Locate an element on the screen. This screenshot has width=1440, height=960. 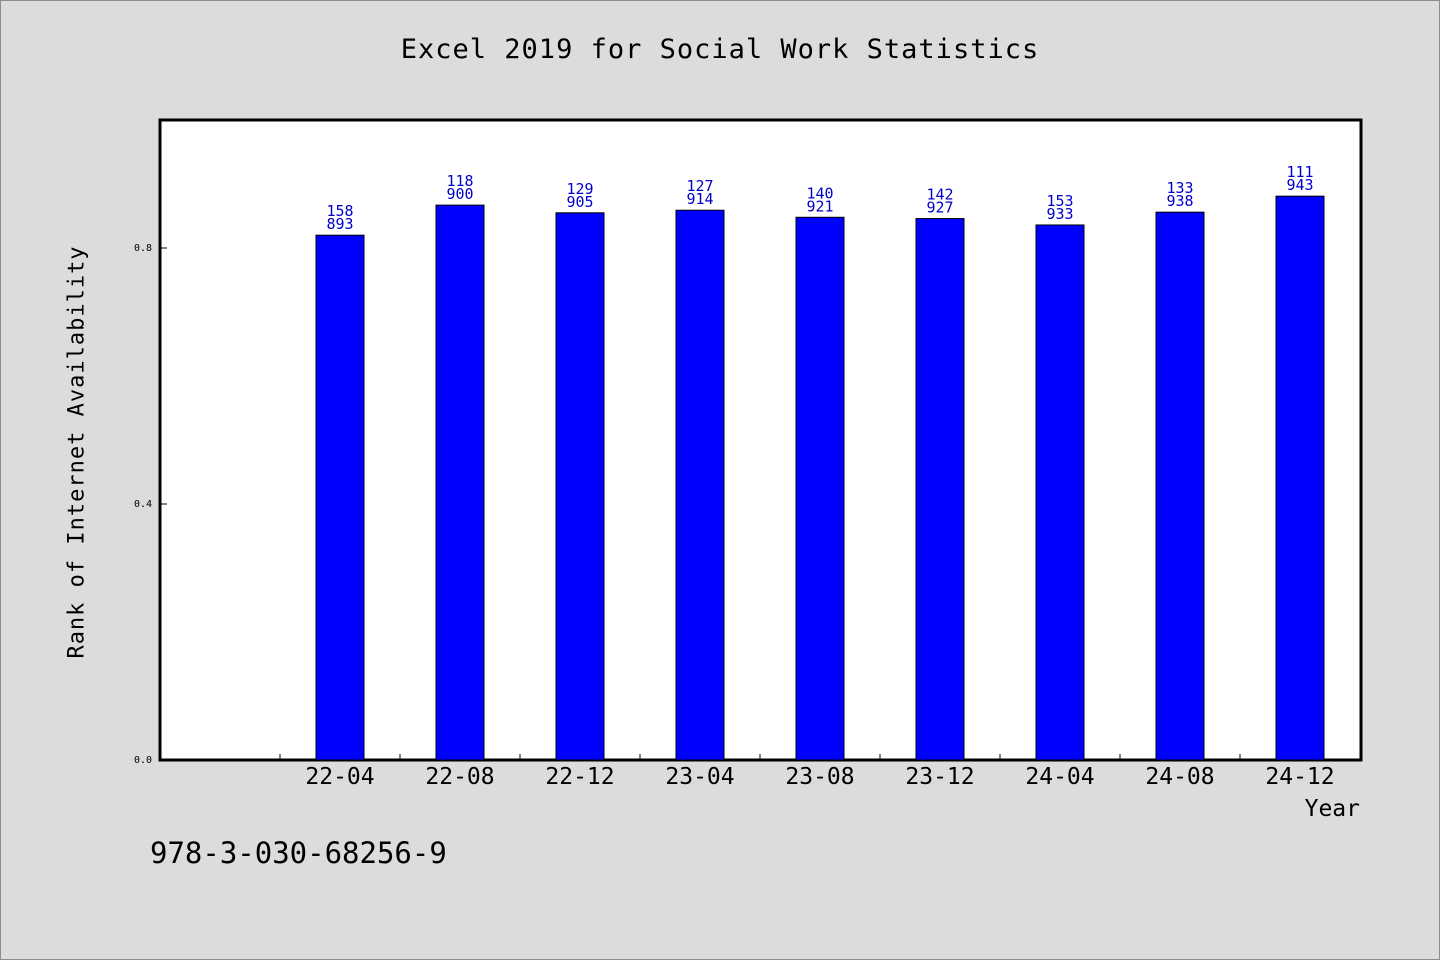
bar-label-top: 140 is located at coordinates (819, 193).